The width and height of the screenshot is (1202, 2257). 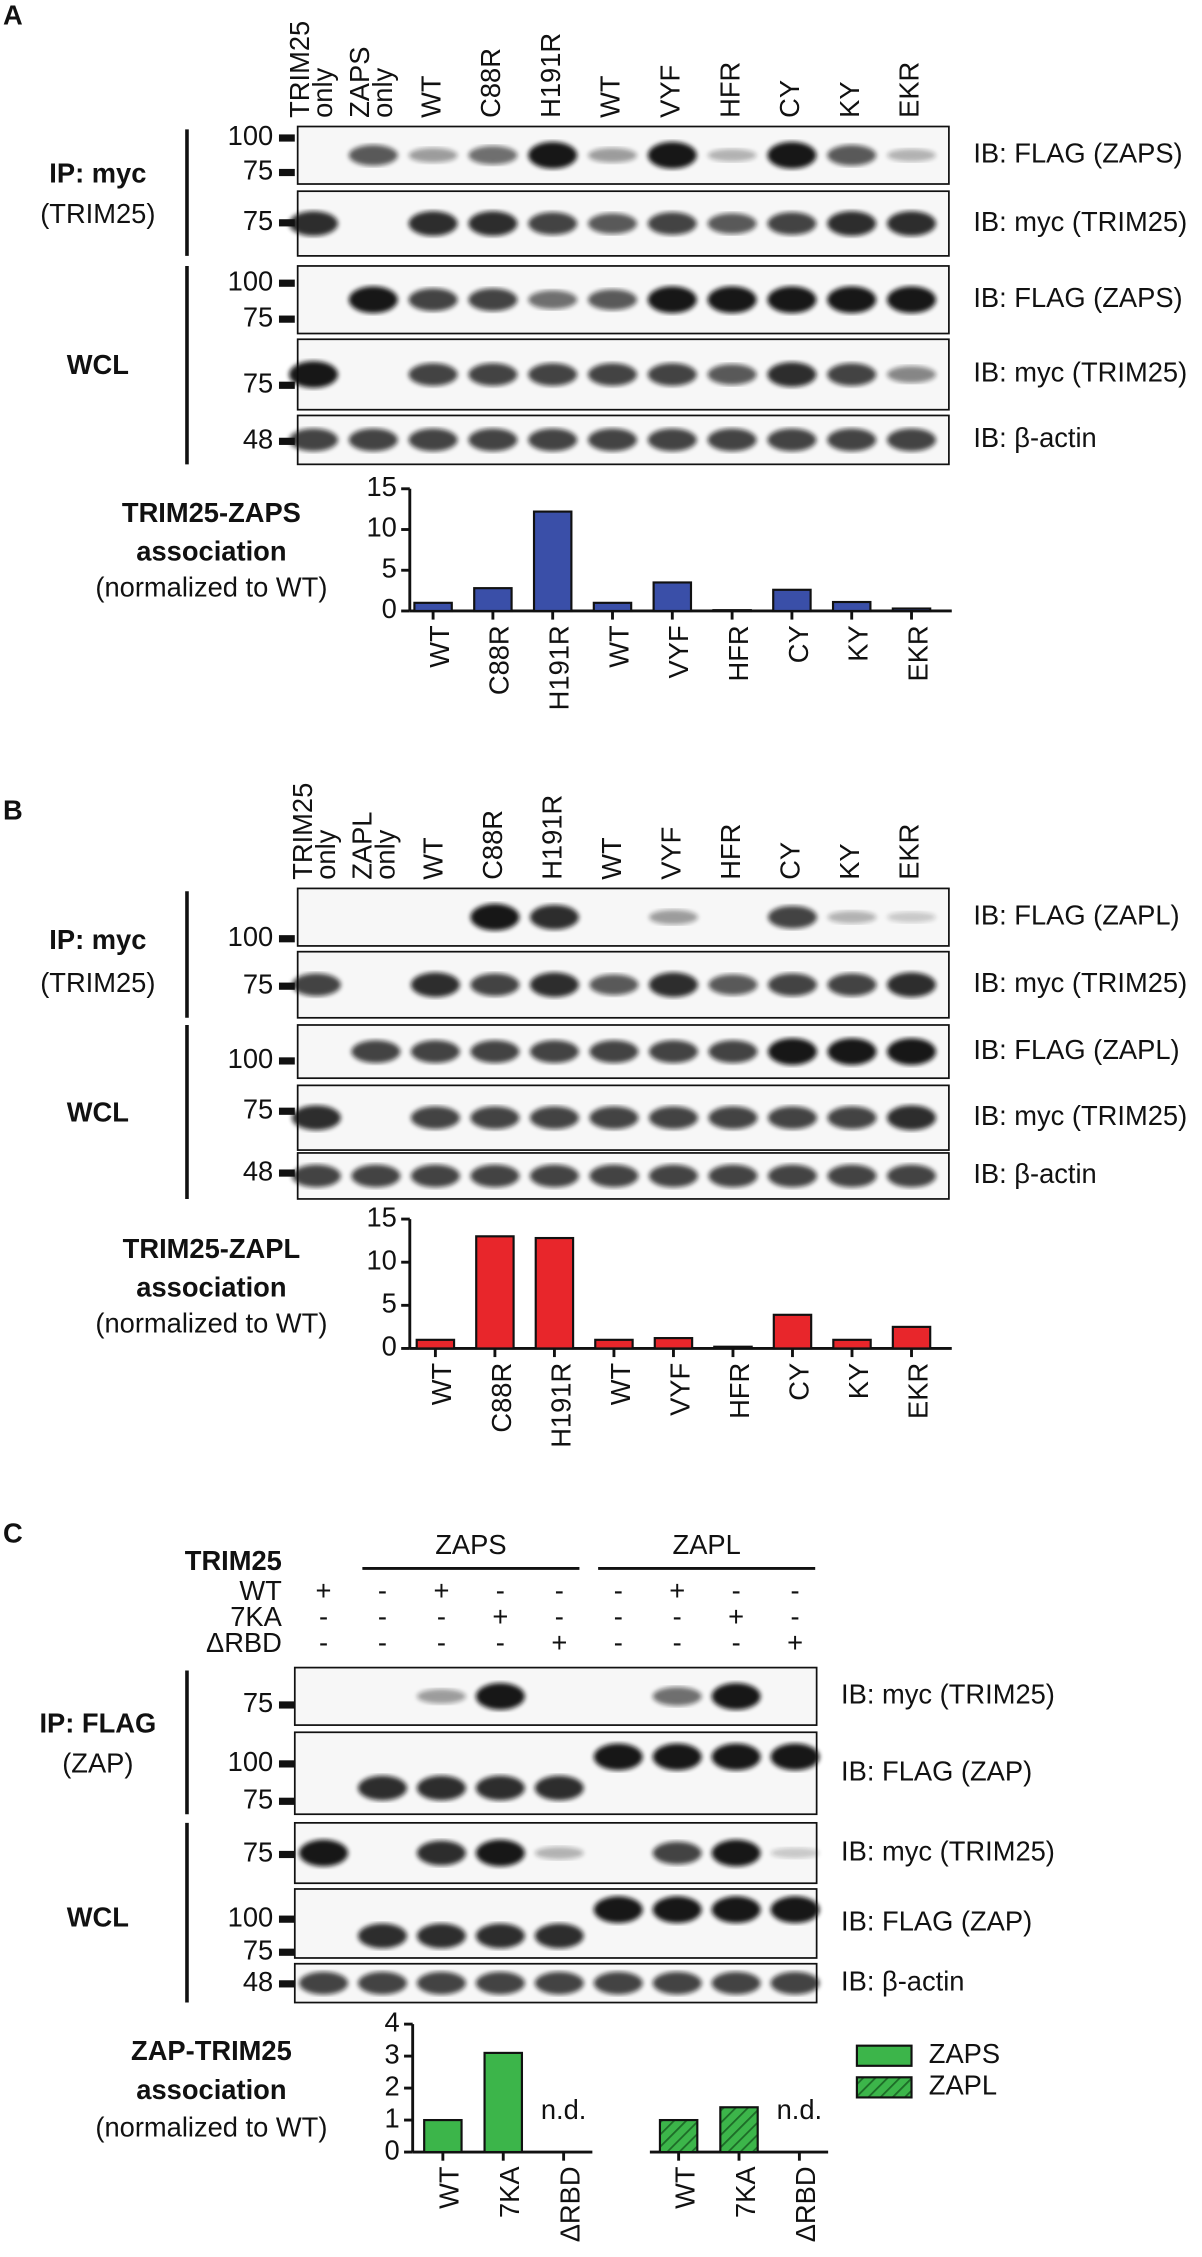 I want to click on marker-label: 48, so click(x=258, y=439).